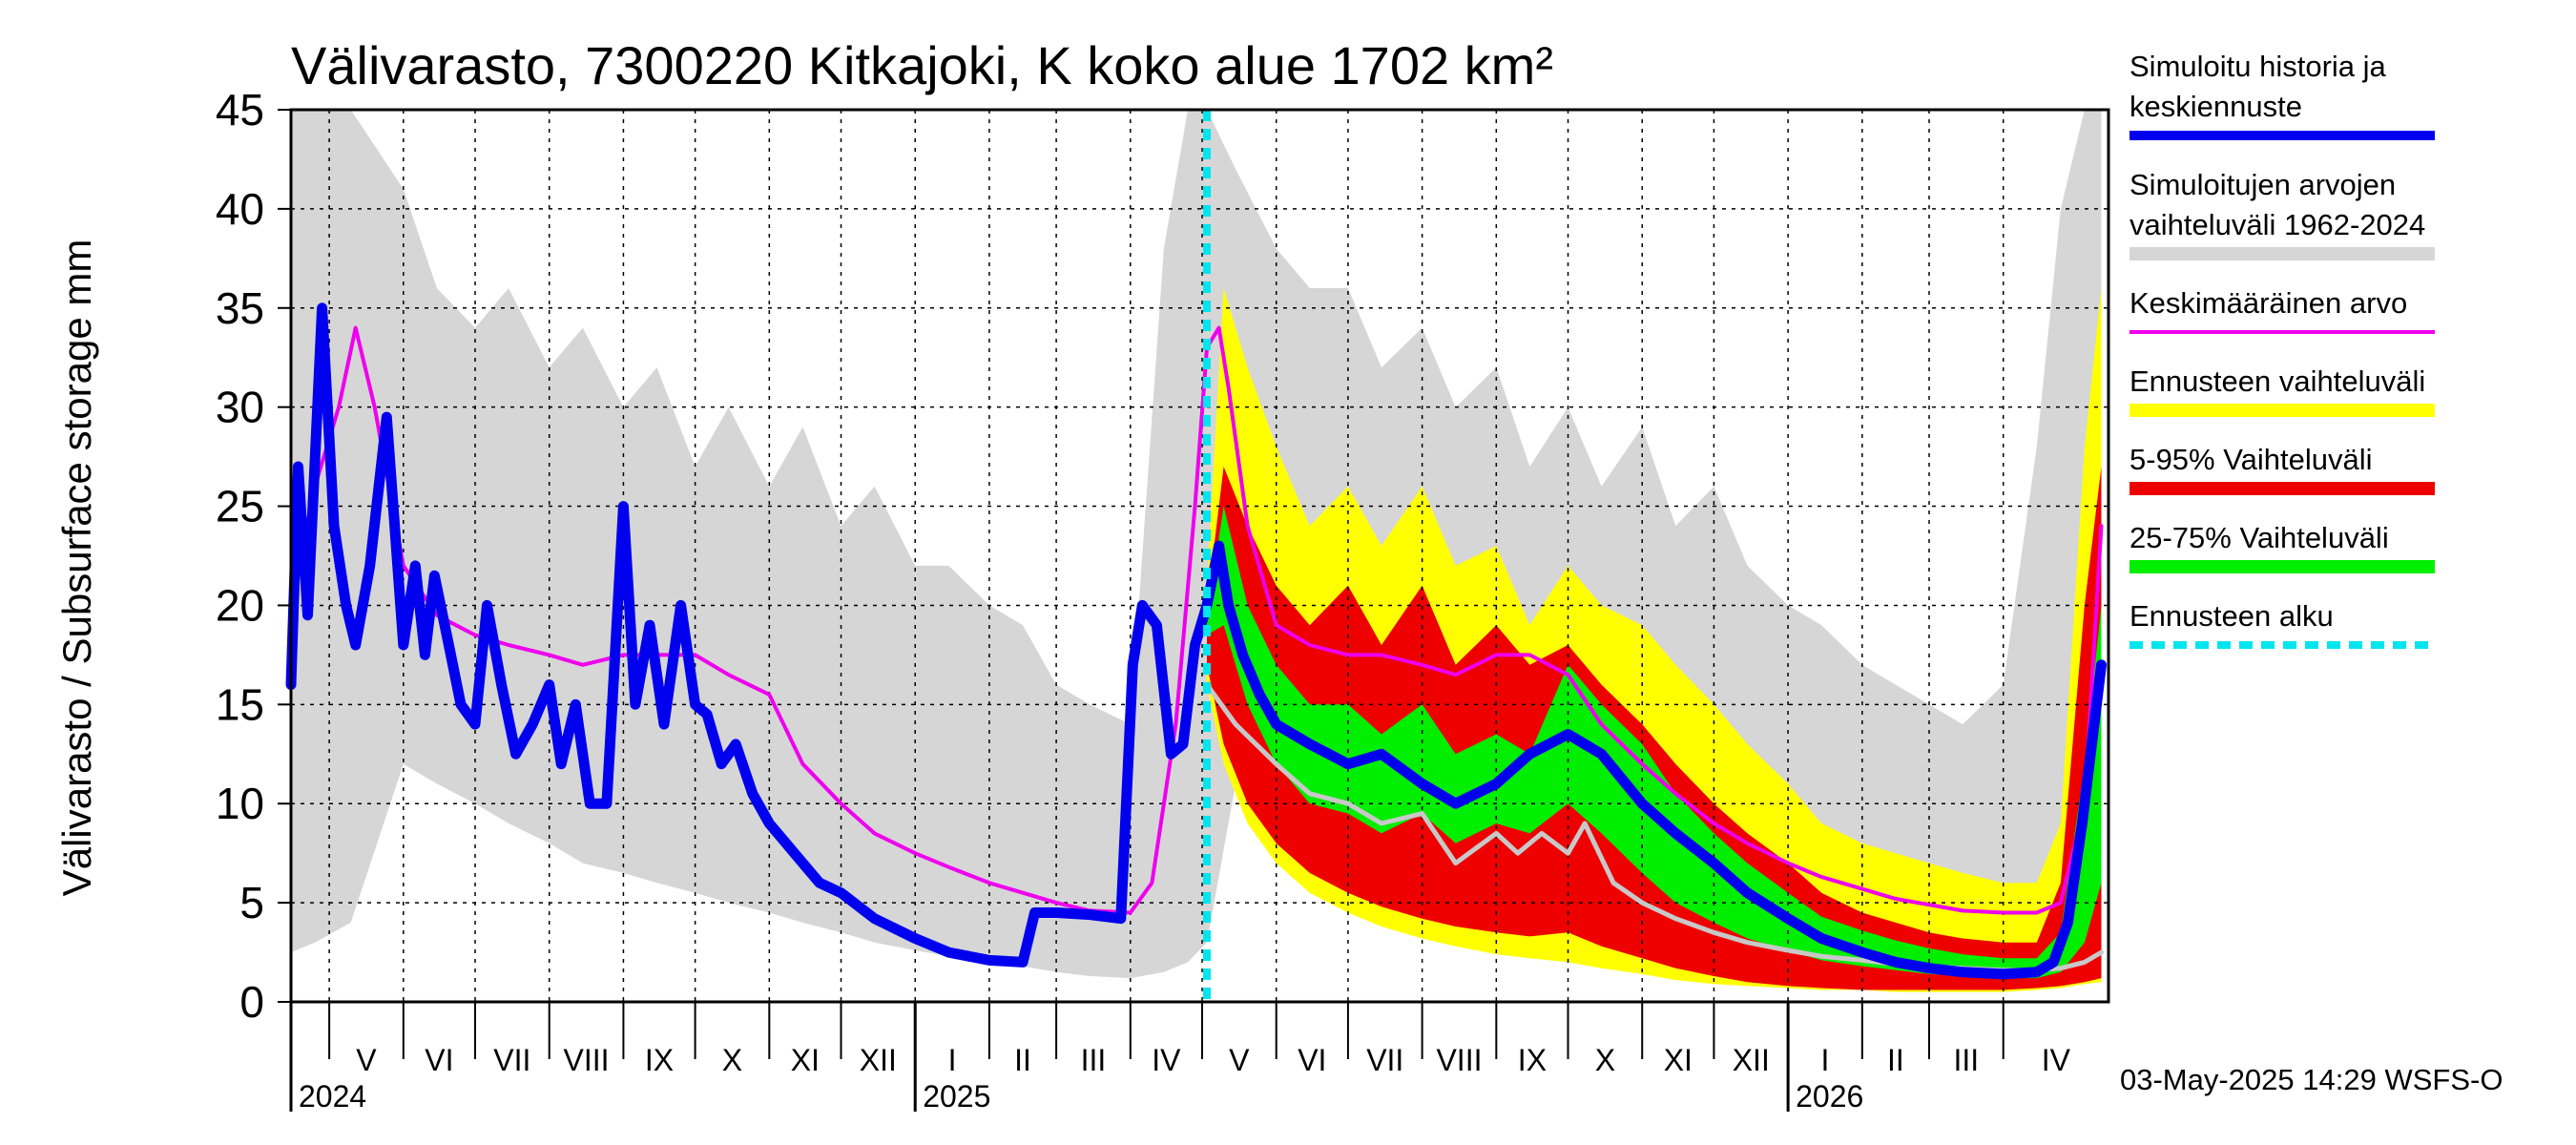  What do you see at coordinates (956, 1096) in the screenshot?
I see `year-label: 2025` at bounding box center [956, 1096].